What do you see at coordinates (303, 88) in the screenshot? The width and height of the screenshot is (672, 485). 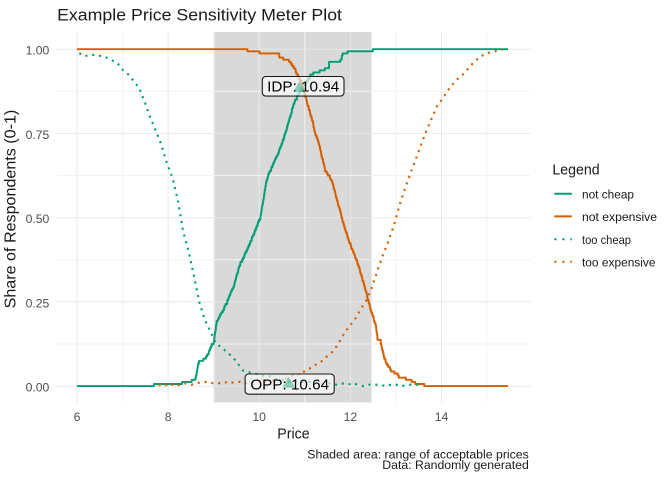 I see `svg-text: IDP: 10.94` at bounding box center [303, 88].